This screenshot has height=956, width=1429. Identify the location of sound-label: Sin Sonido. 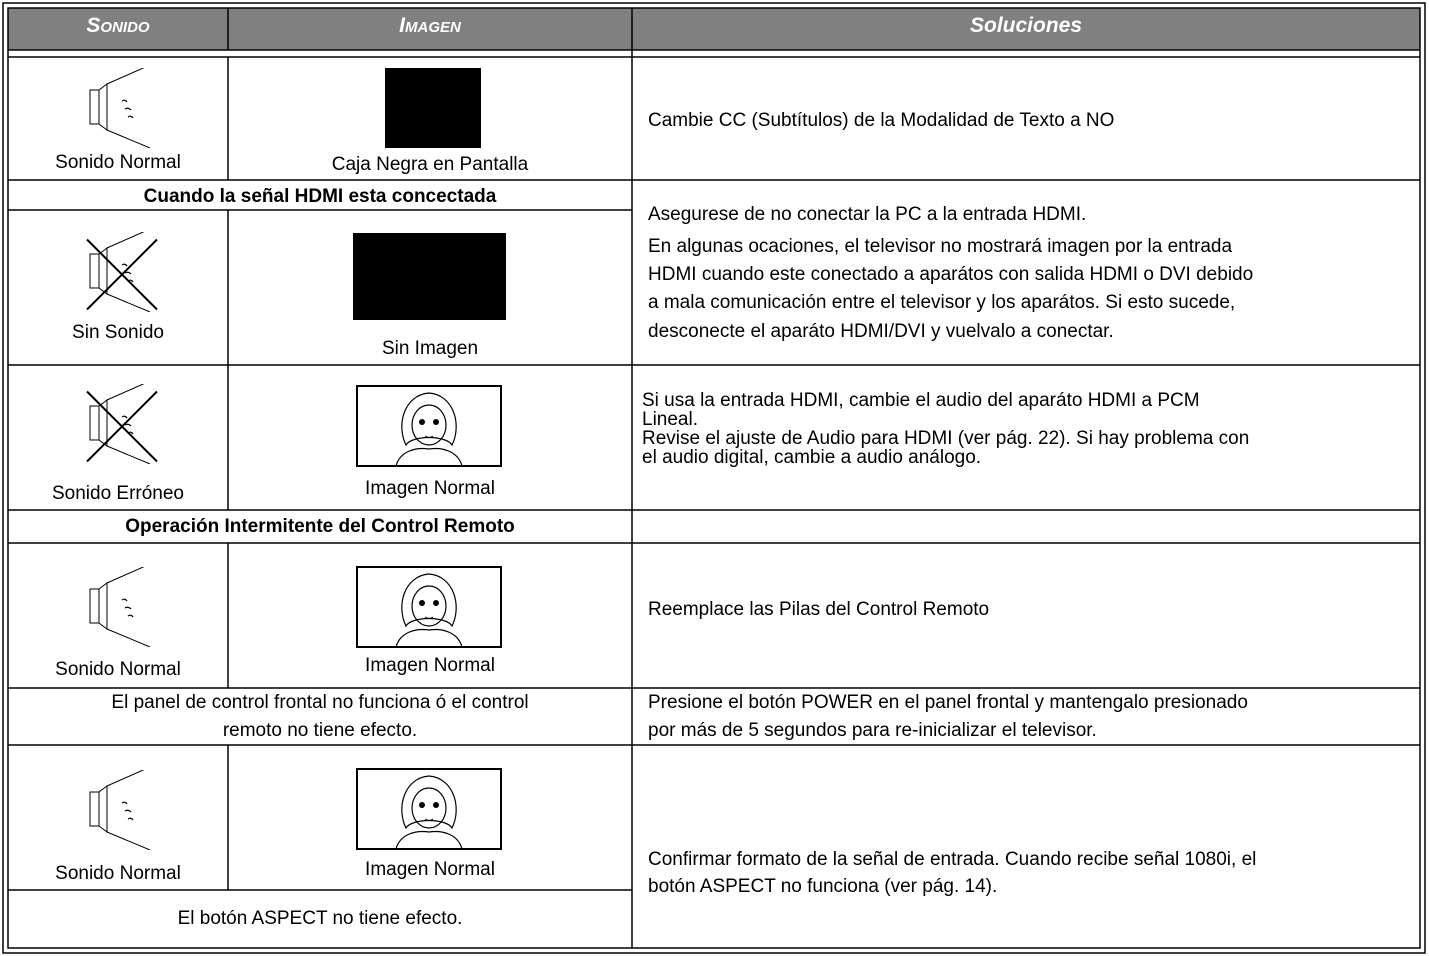
(118, 332).